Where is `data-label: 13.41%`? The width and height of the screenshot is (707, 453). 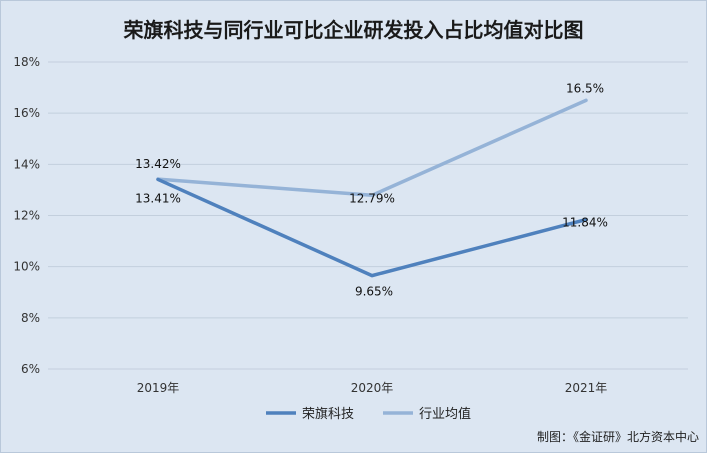 data-label: 13.41% is located at coordinates (158, 198).